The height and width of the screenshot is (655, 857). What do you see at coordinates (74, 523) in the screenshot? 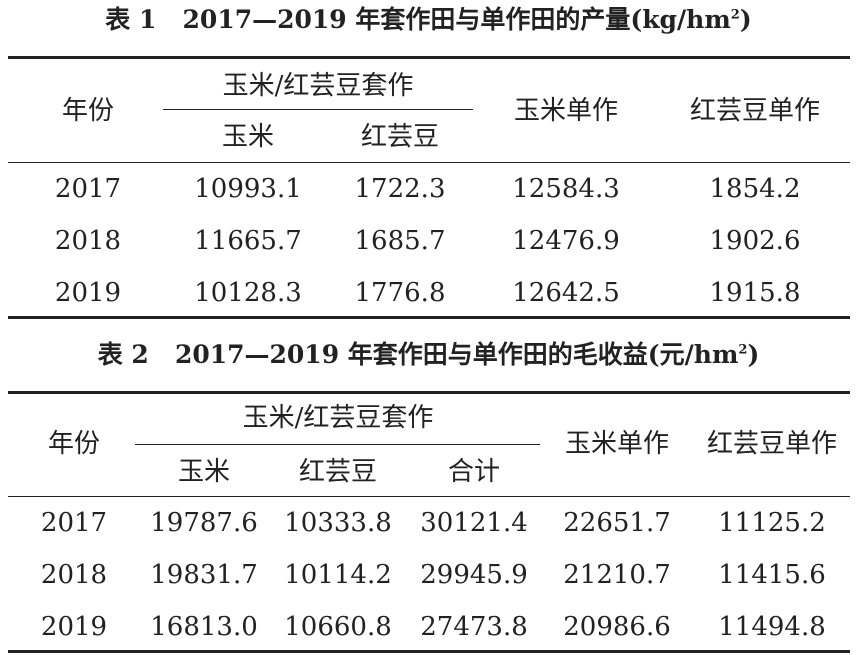
I see `table2-cell: 2017` at bounding box center [74, 523].